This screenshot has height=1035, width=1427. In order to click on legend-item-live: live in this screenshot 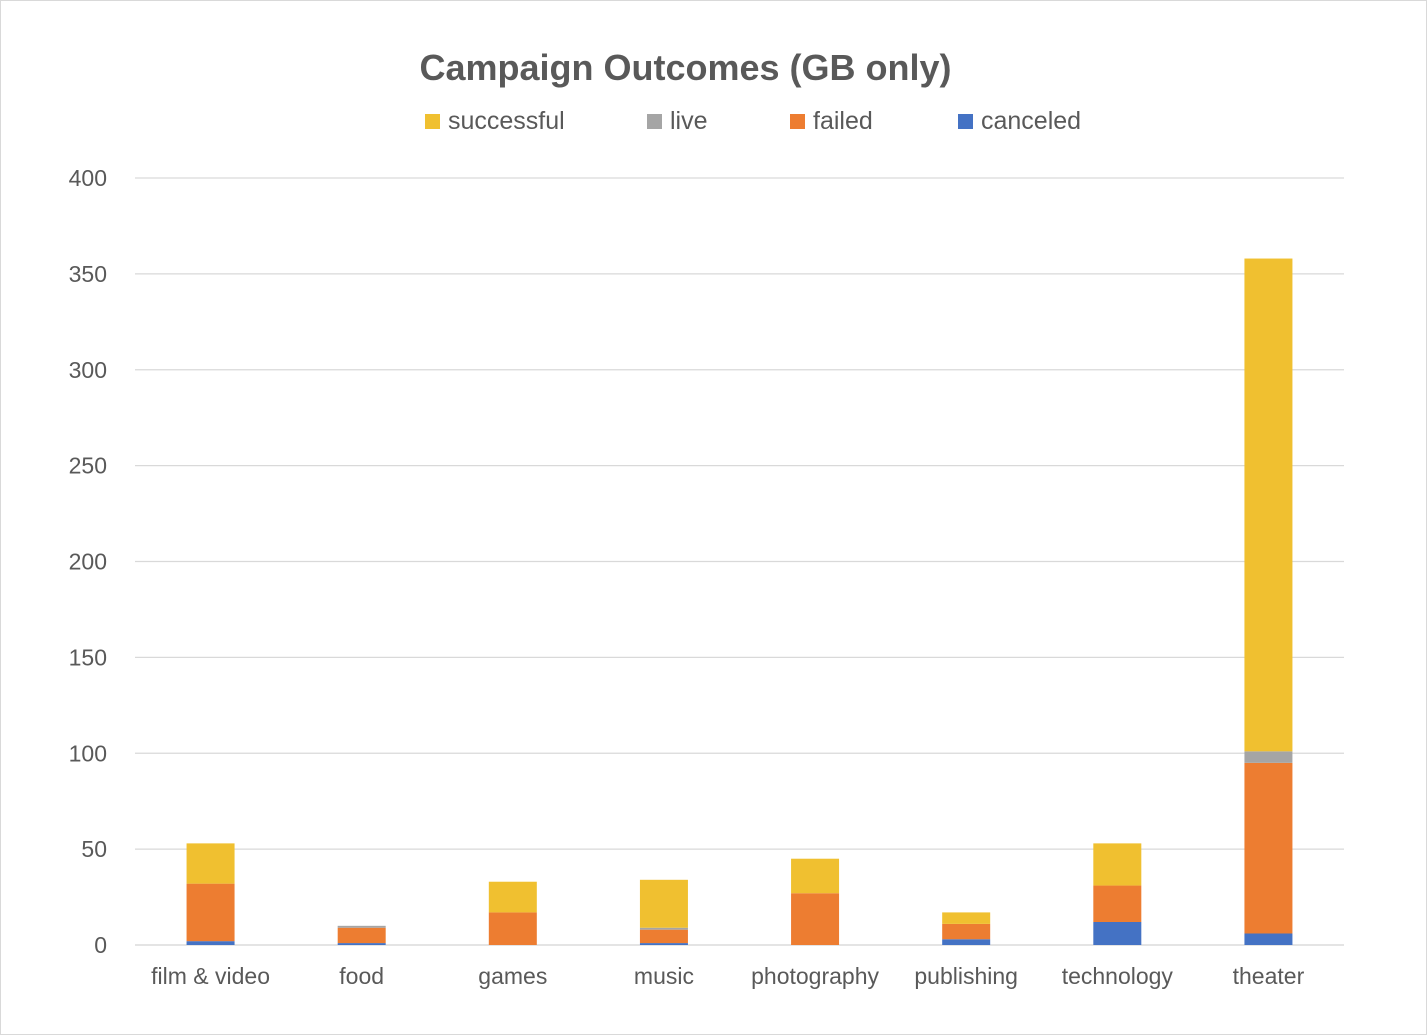, I will do `click(677, 121)`.